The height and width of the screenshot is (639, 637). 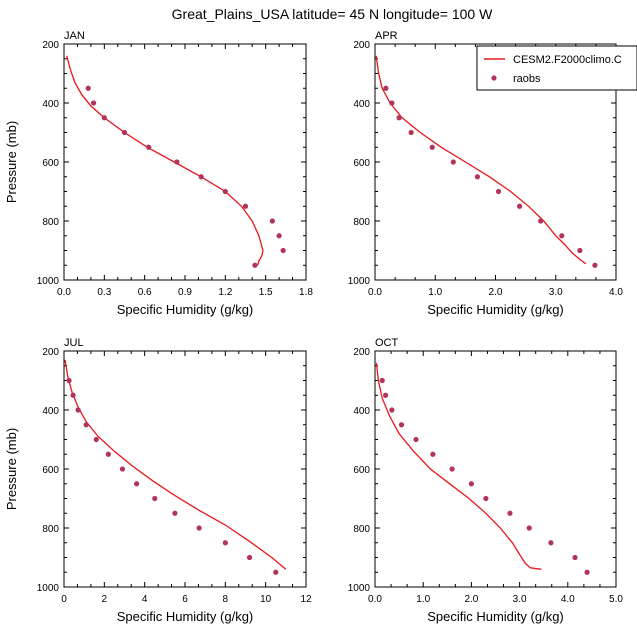 What do you see at coordinates (104, 292) in the screenshot?
I see `panel-jan-xtick-label: 0.3` at bounding box center [104, 292].